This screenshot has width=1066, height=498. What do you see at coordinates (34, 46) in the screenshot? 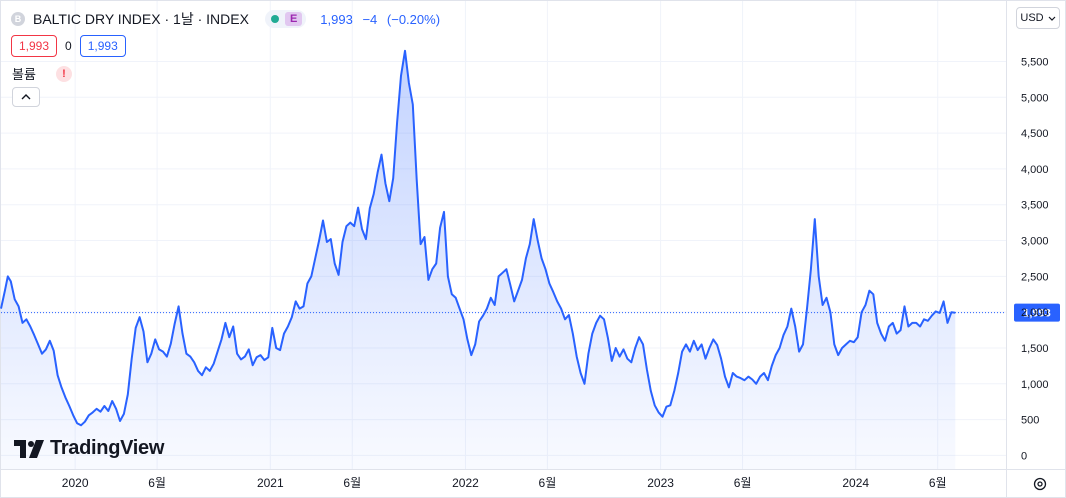
I see `sell-button: 1,993` at bounding box center [34, 46].